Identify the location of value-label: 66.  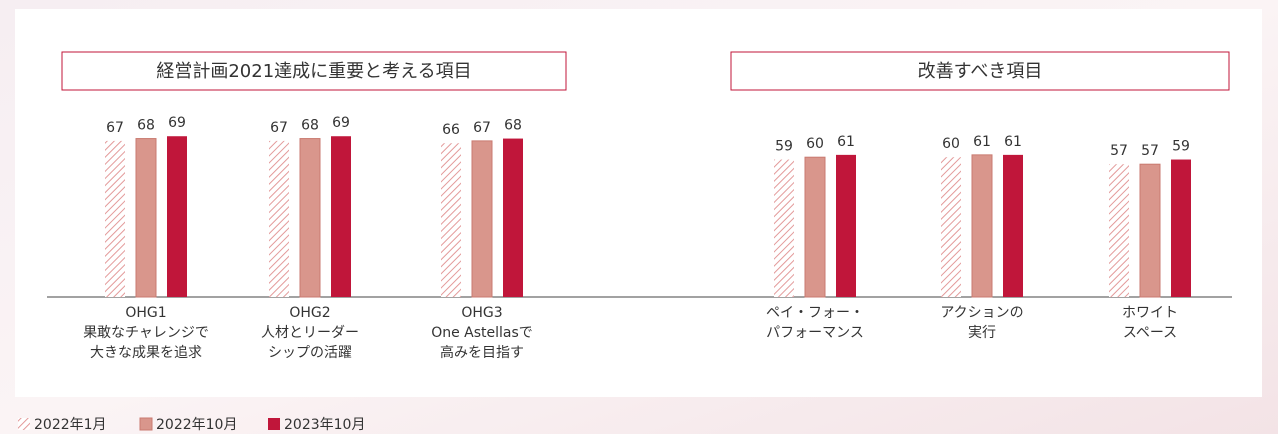
(451, 130).